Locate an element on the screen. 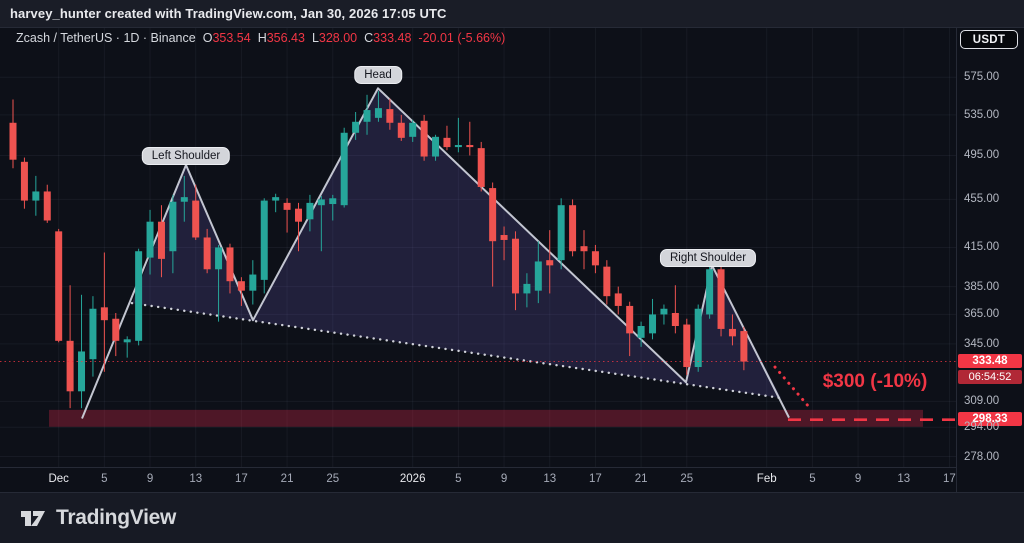 The width and height of the screenshot is (1024, 543). price-tick-label: 455.00 is located at coordinates (982, 199).